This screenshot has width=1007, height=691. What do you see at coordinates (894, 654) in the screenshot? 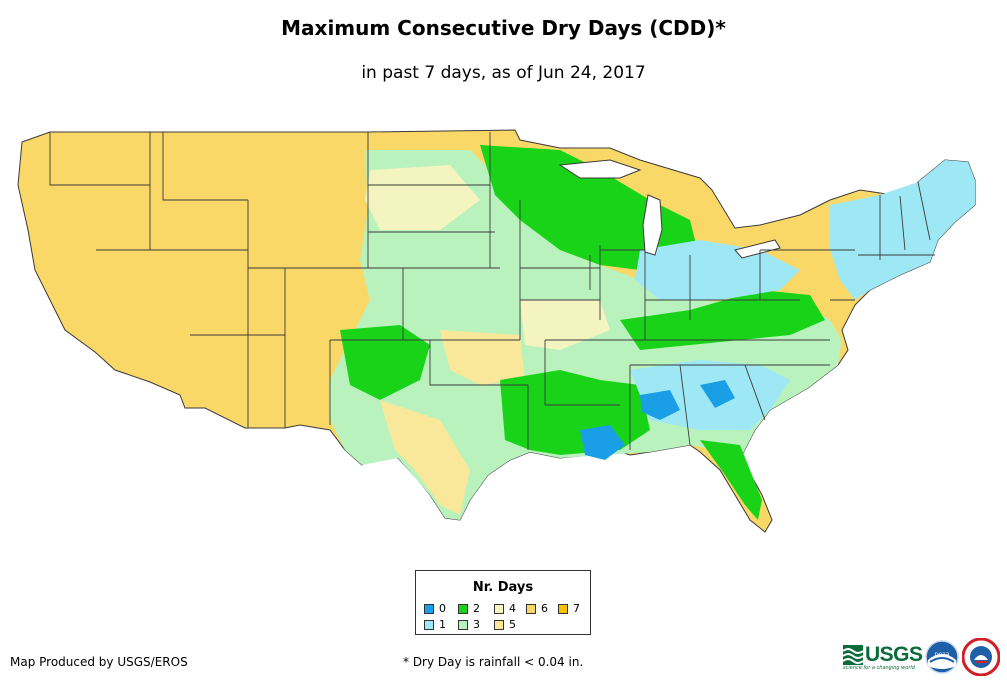
I see `usgs-logo-text: USGS` at bounding box center [894, 654].